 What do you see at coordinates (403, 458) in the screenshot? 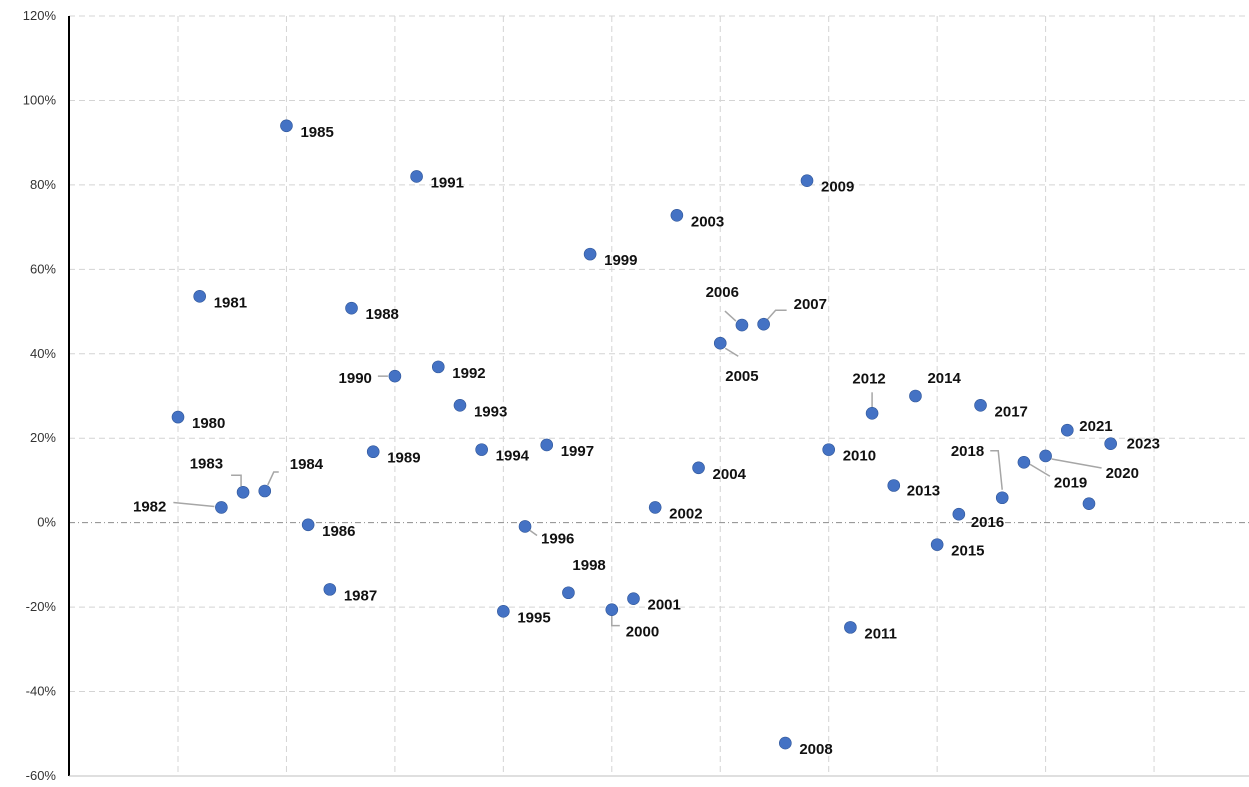
I see `point-label: 1989` at bounding box center [403, 458].